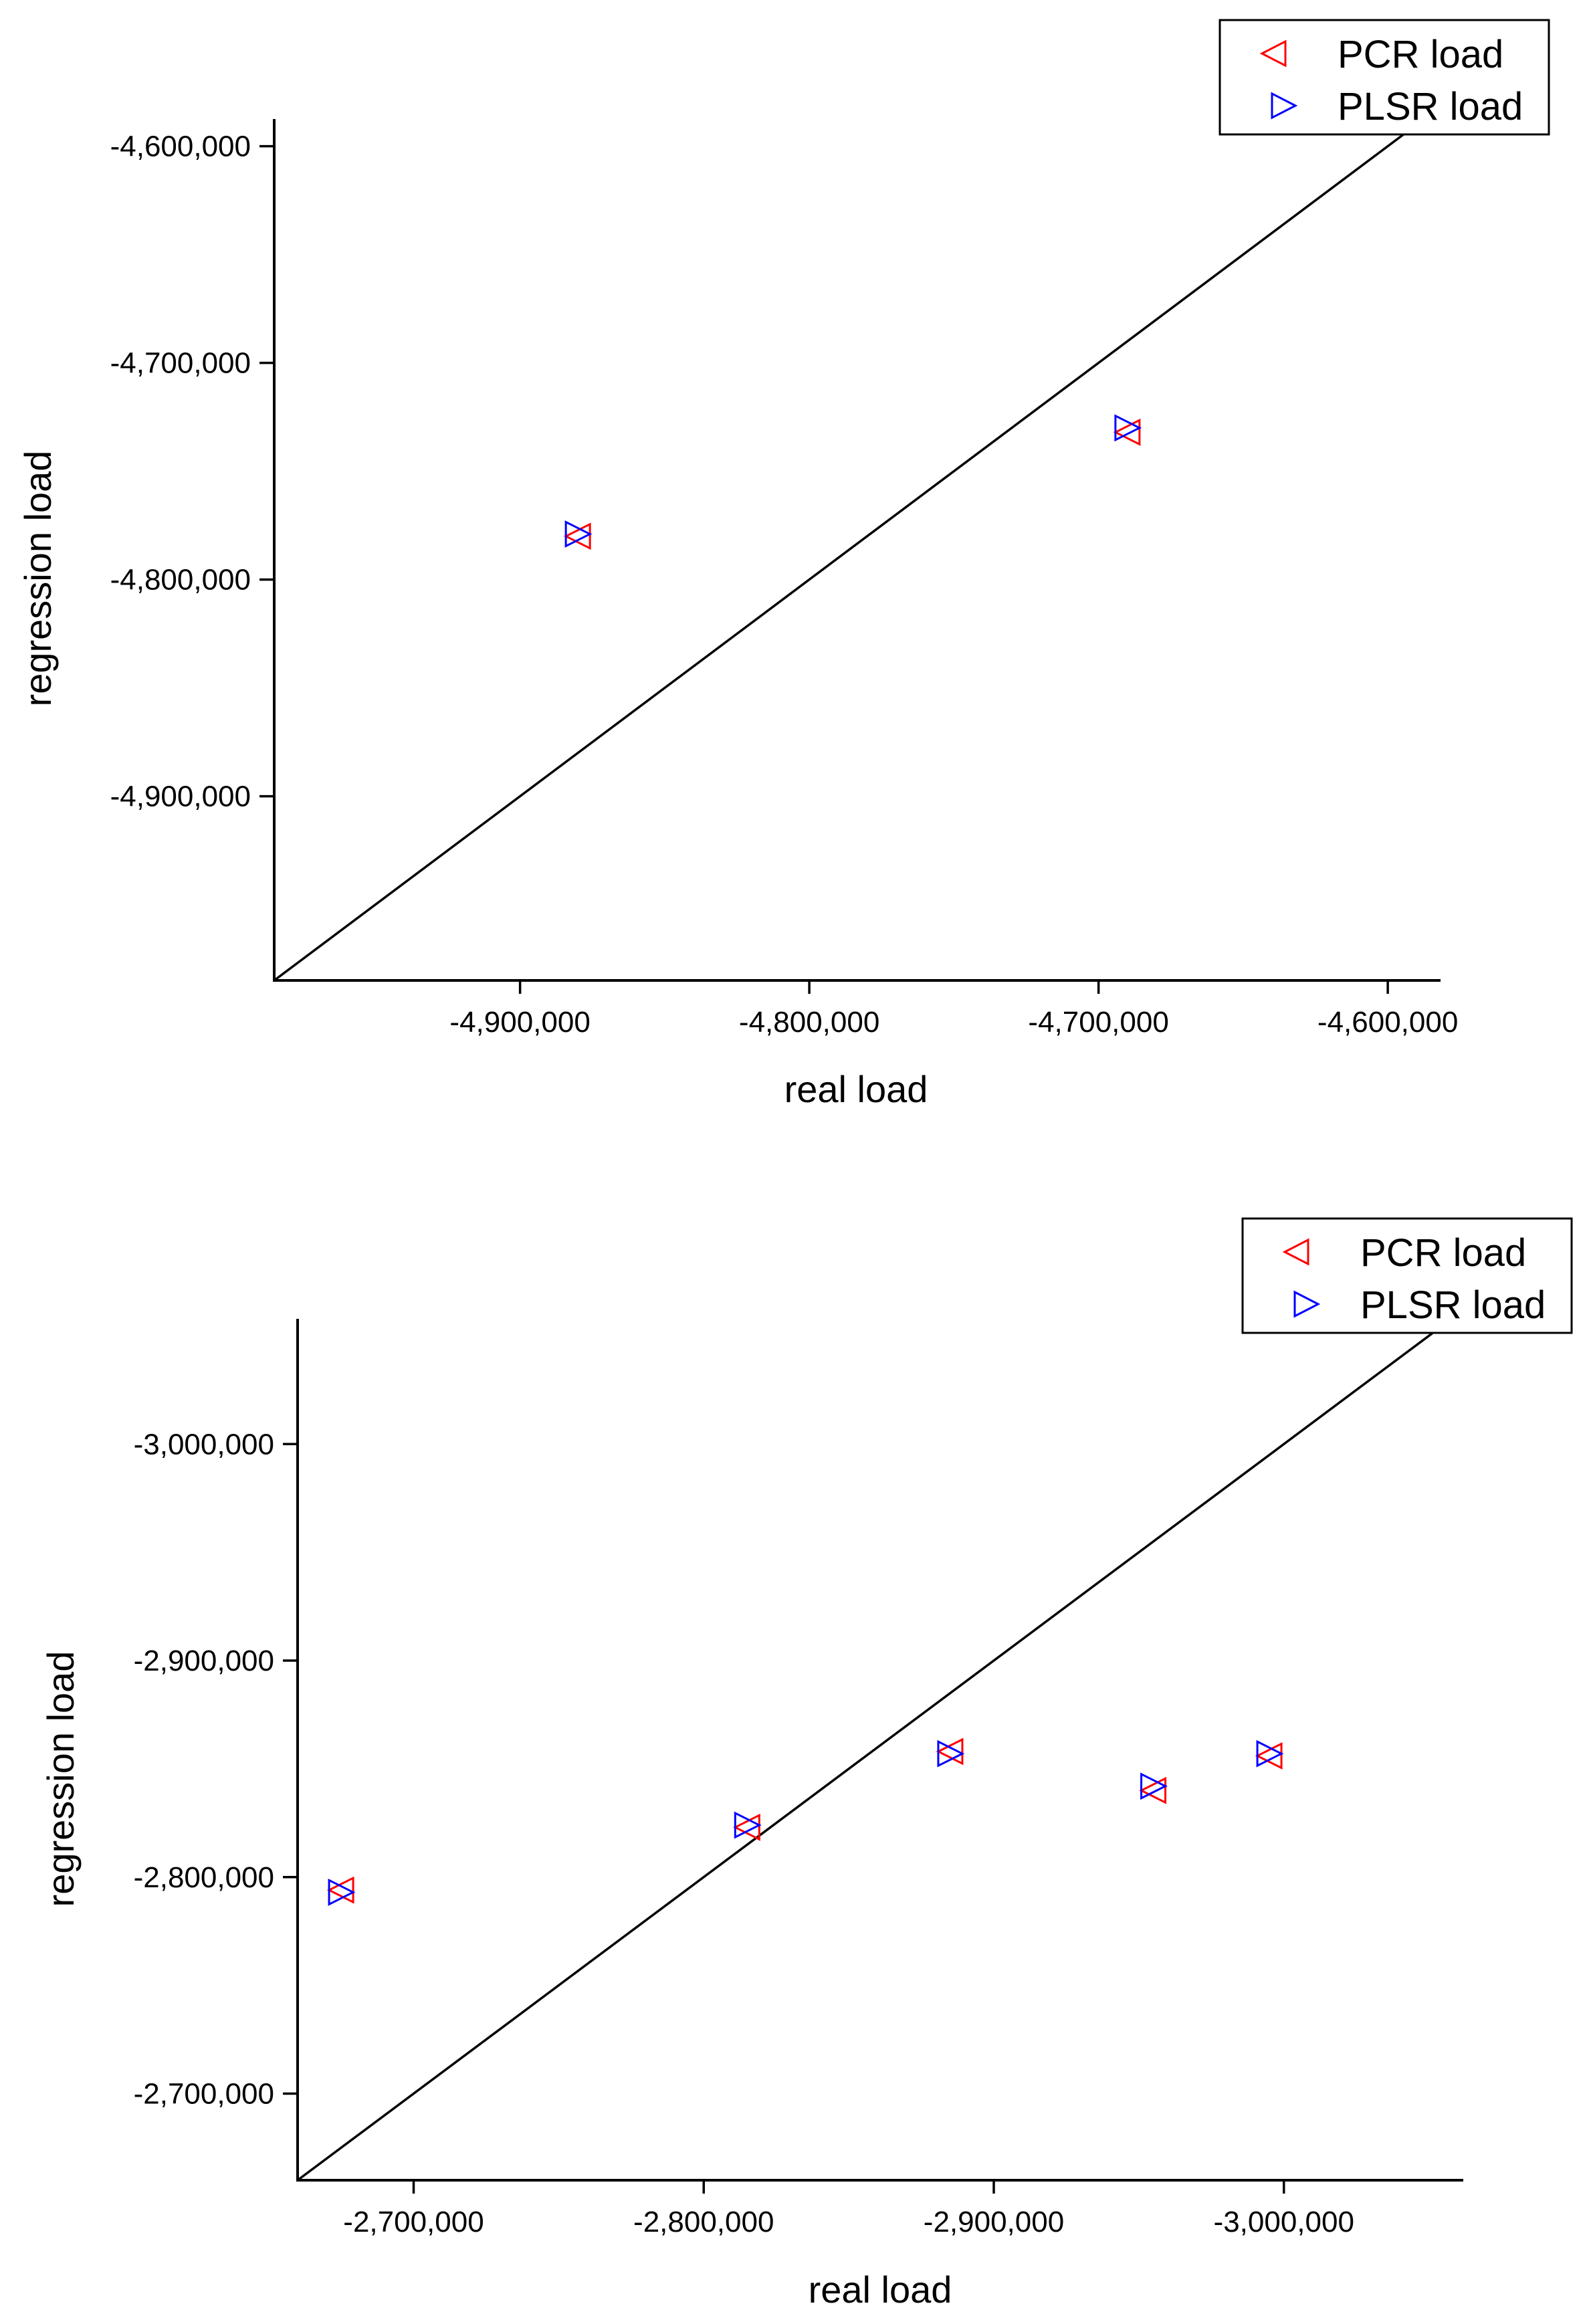 The image size is (1587, 2324). I want to click on y-tick-label: -3,000,000, so click(204, 1444).